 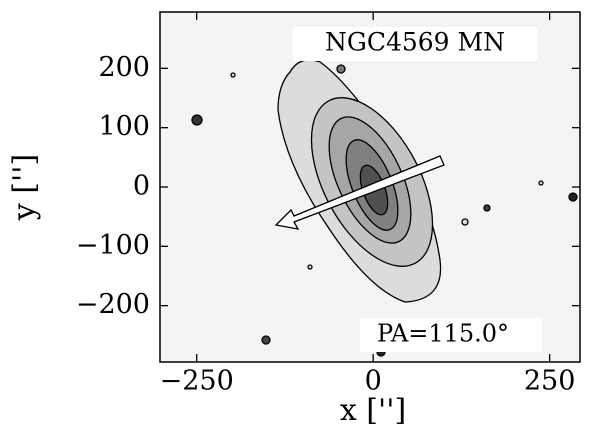 What do you see at coordinates (443, 334) in the screenshot?
I see `annotation: PA=115.0°` at bounding box center [443, 334].